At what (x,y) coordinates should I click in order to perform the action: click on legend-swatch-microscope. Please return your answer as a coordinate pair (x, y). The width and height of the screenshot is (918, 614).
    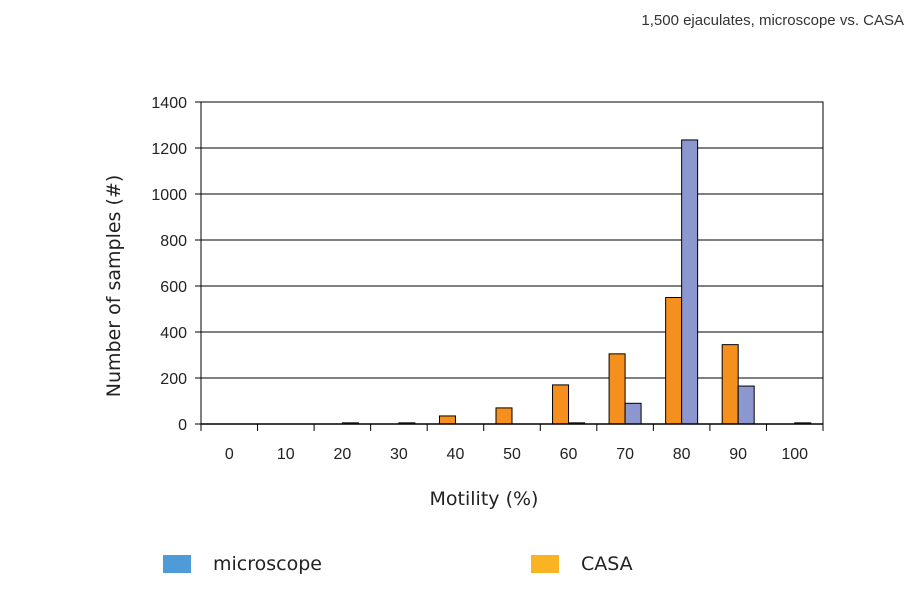
    Looking at the image, I should click on (177, 564).